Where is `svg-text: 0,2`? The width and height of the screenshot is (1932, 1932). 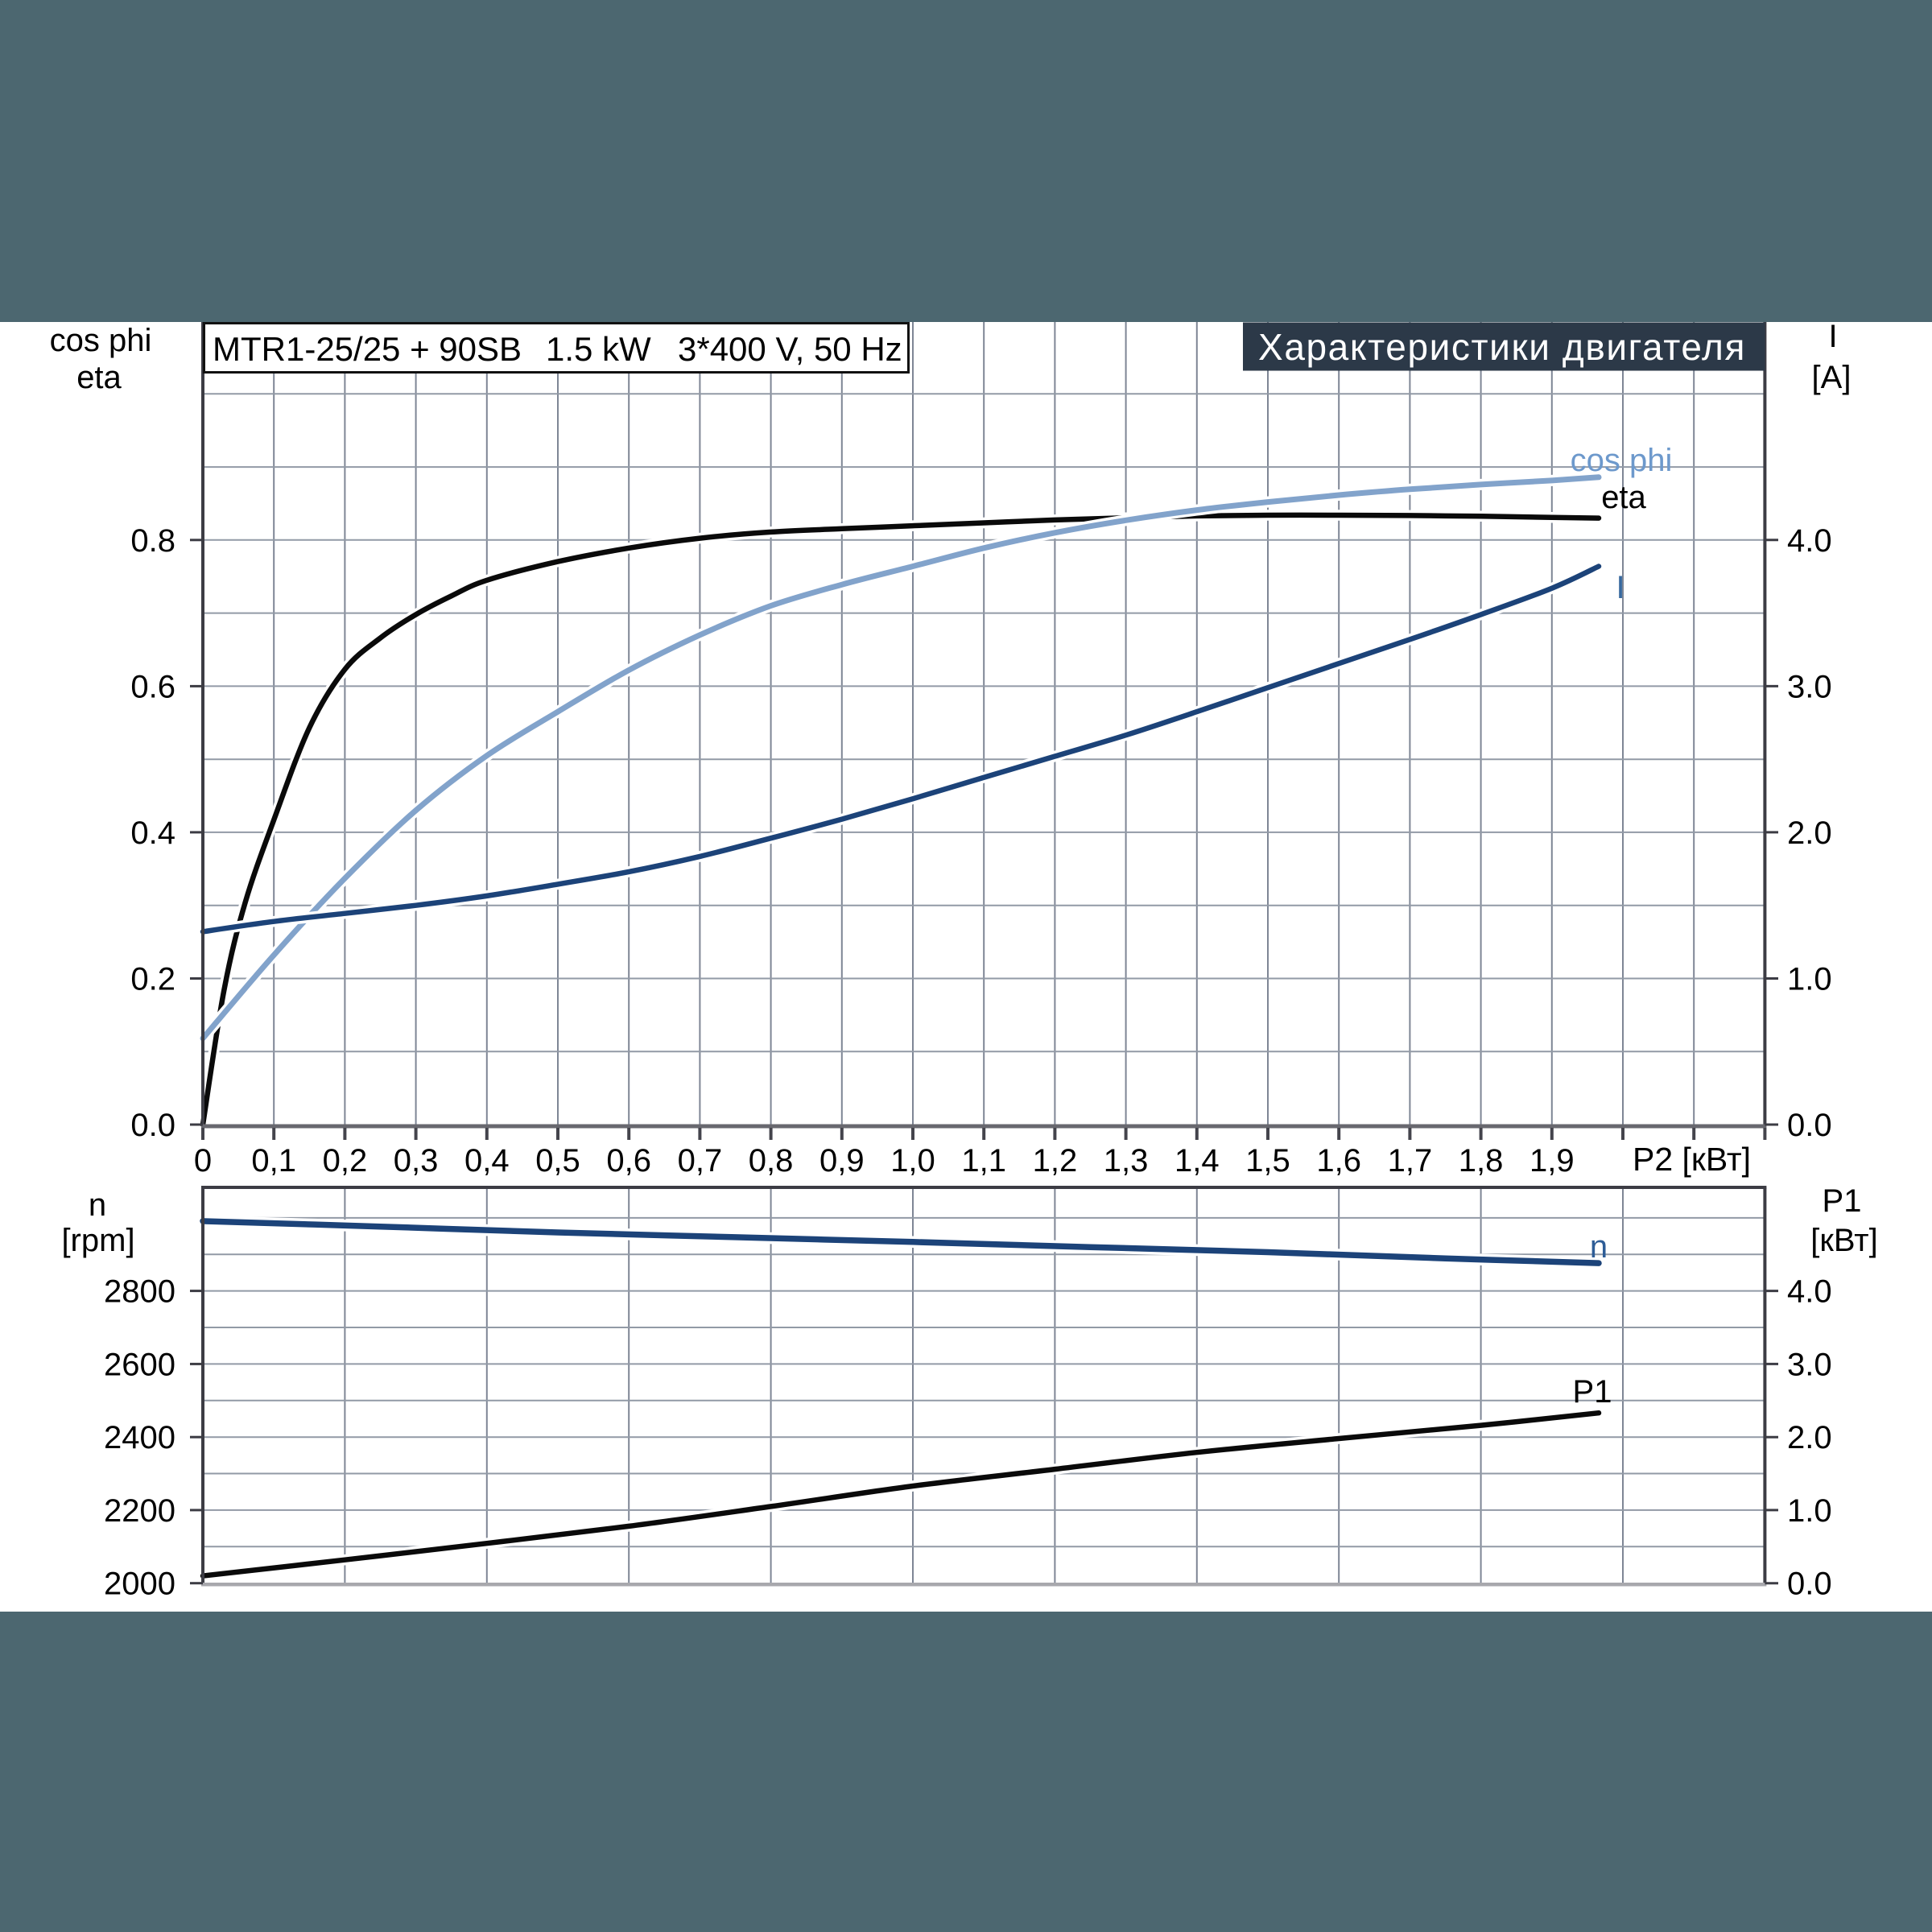
svg-text: 0,2 is located at coordinates (345, 1161).